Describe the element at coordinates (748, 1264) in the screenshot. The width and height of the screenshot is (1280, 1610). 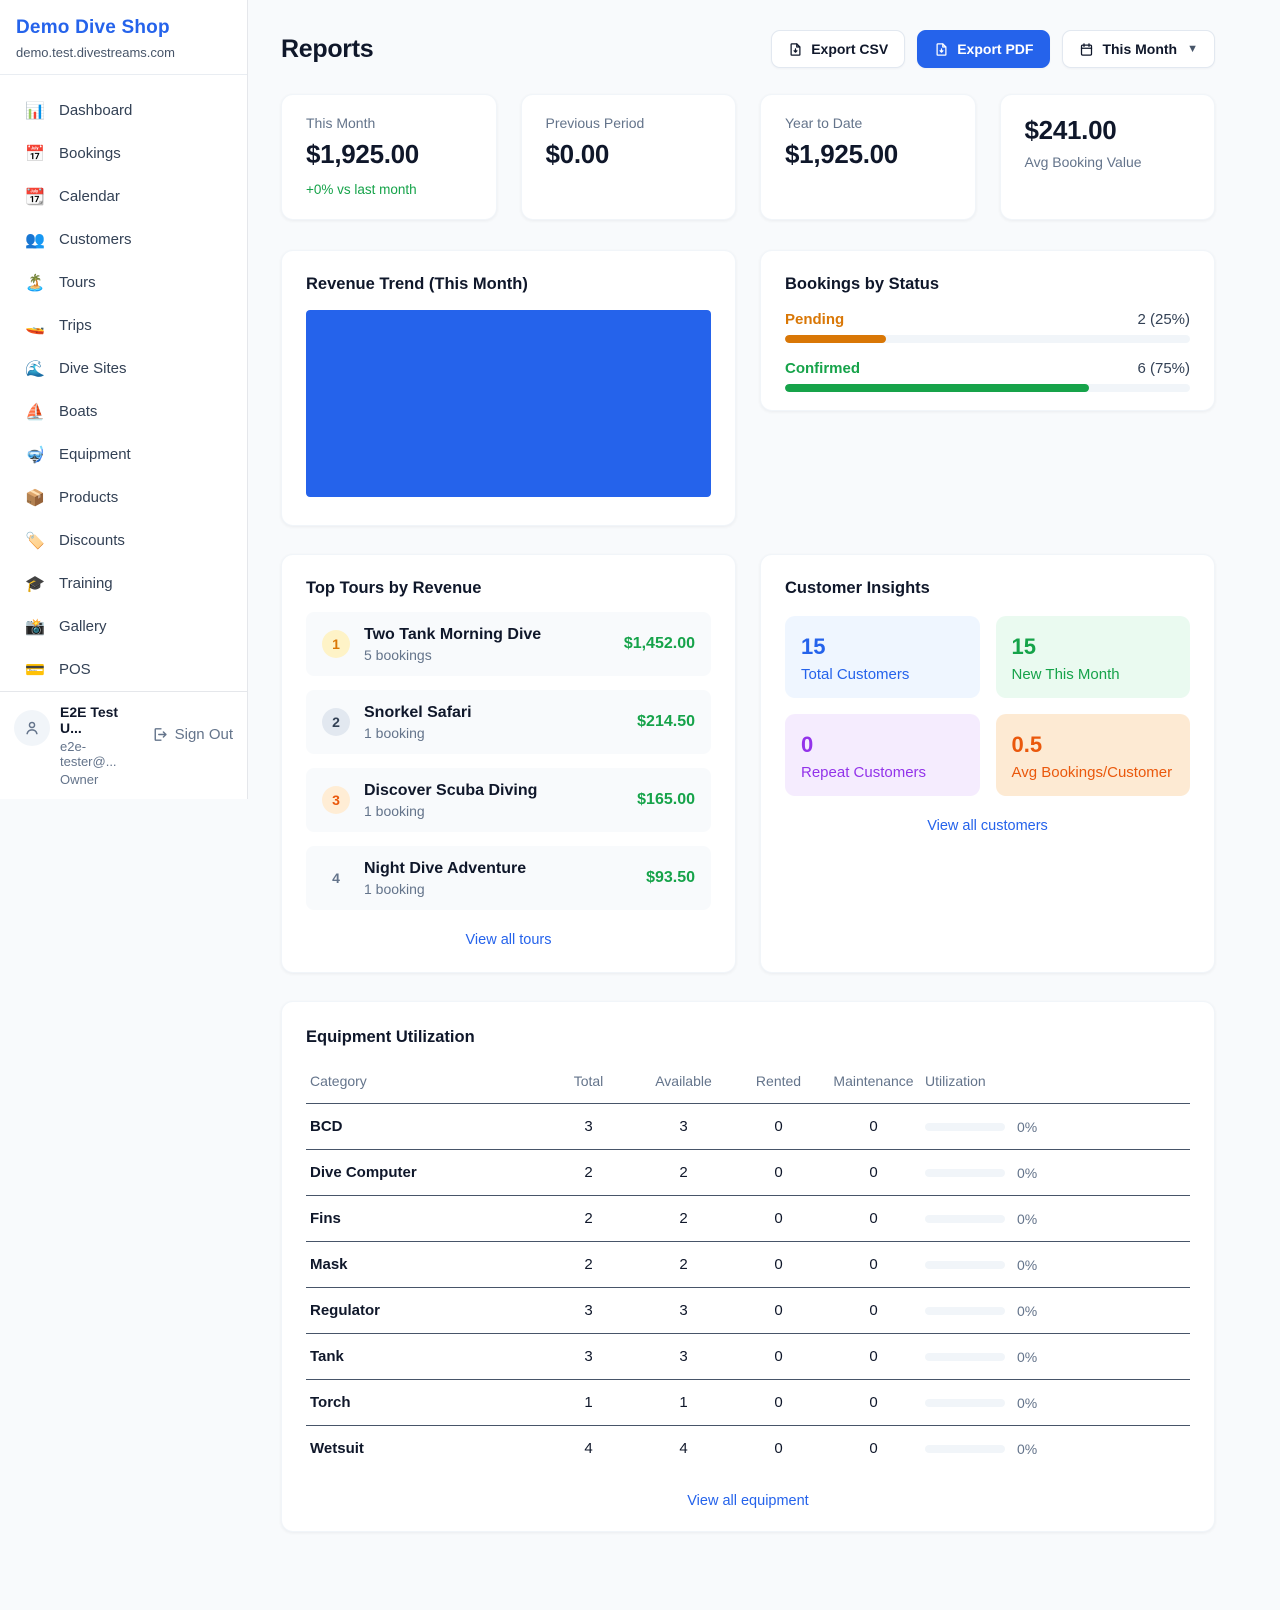
I see `table-row: Mask 2 2 0 0 0%` at that location.